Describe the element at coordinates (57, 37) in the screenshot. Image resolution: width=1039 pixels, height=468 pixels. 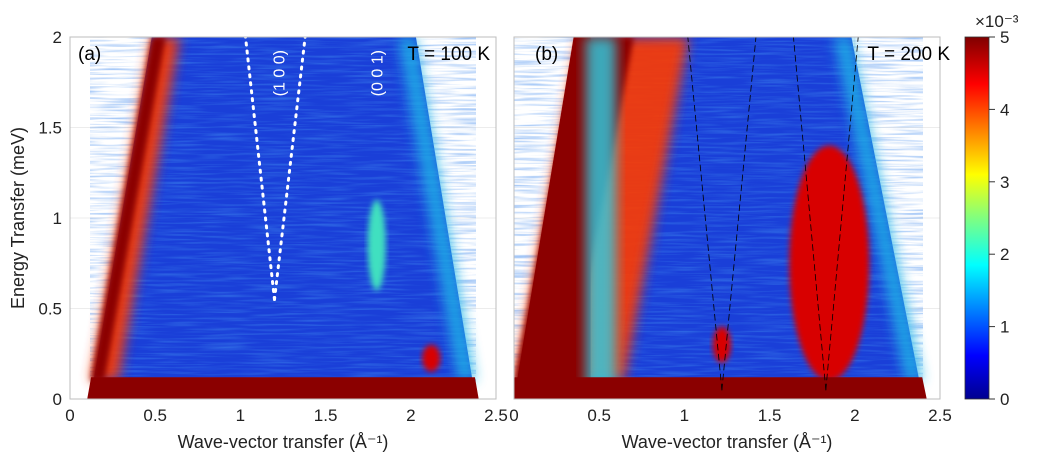
I see `y-tick-label: 2` at that location.